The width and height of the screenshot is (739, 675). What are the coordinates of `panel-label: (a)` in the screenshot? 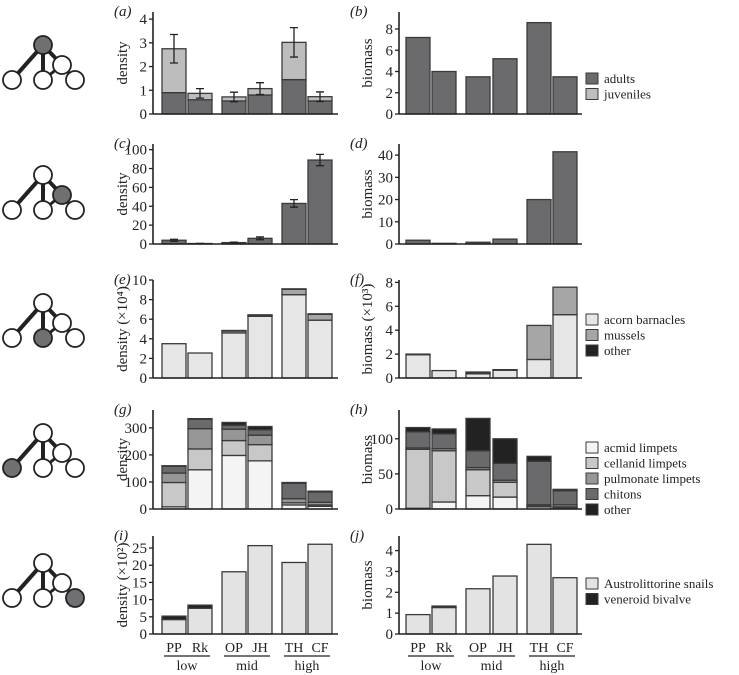 It's located at (123, 12).